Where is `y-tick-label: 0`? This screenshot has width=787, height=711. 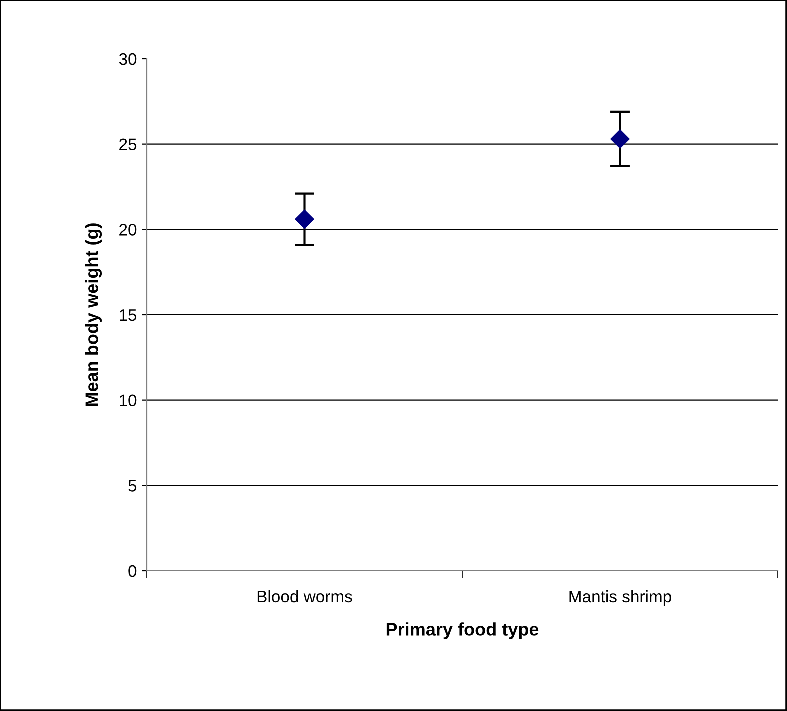 y-tick-label: 0 is located at coordinates (132, 571).